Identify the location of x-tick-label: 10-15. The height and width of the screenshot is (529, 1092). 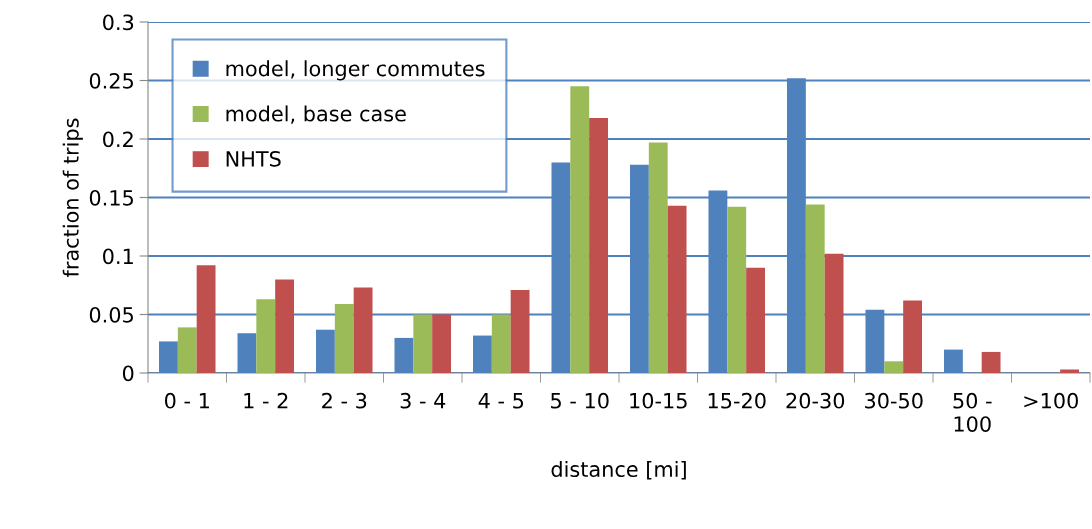
(658, 400).